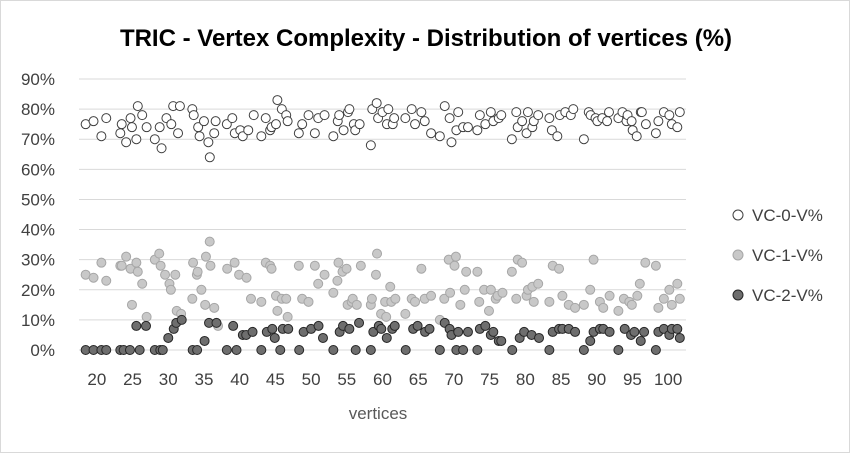 The height and width of the screenshot is (454, 850). Describe the element at coordinates (38, 139) in the screenshot. I see `y-tick-label: 70%` at that location.